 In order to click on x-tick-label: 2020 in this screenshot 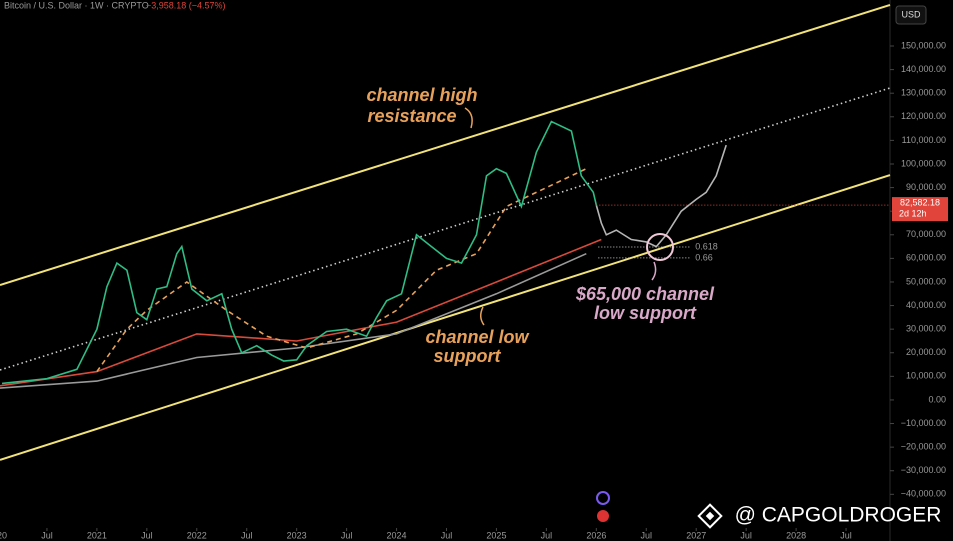, I will do `click(3, 535)`.